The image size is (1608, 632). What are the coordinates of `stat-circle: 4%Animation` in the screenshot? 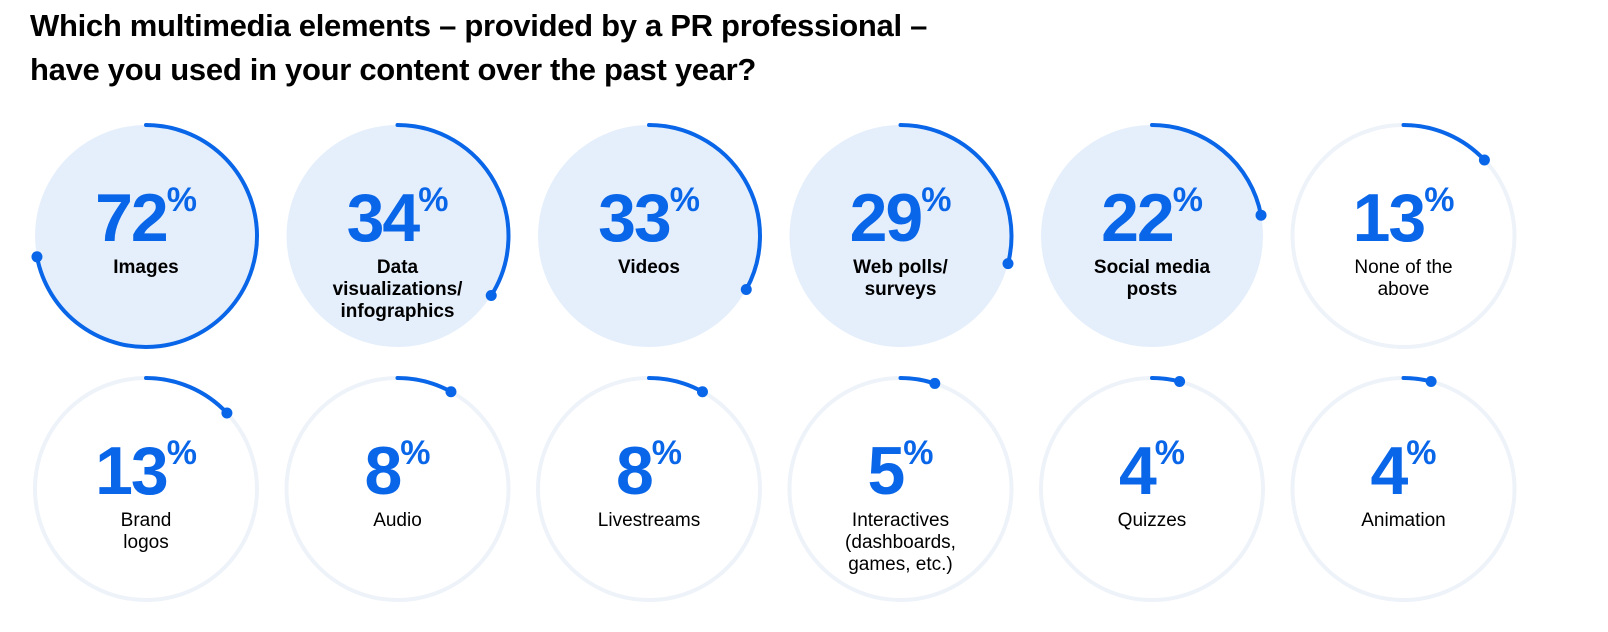 It's located at (1403, 488).